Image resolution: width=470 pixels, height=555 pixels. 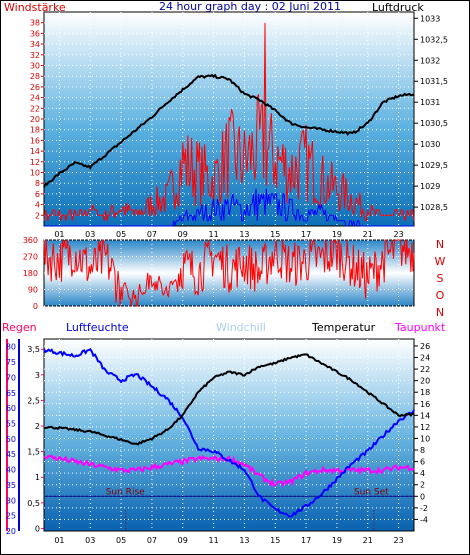 What do you see at coordinates (422, 450) in the screenshot?
I see `temperature-tick-label: 8` at bounding box center [422, 450].